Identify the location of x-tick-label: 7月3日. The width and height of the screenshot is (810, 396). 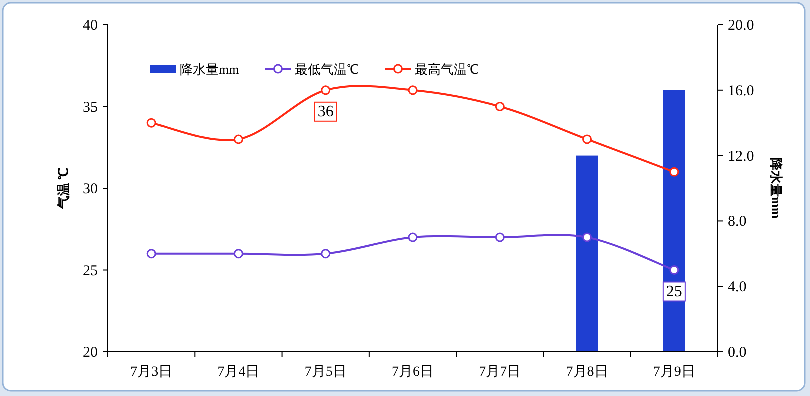
(151, 372).